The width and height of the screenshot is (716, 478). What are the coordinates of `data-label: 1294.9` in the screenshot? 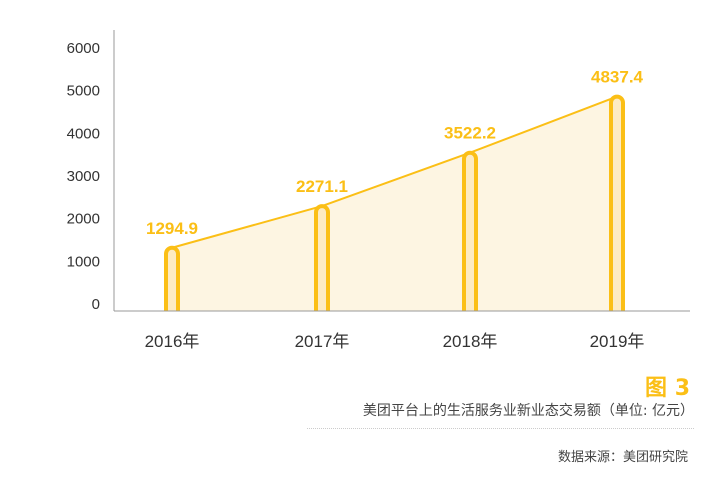 It's located at (172, 228).